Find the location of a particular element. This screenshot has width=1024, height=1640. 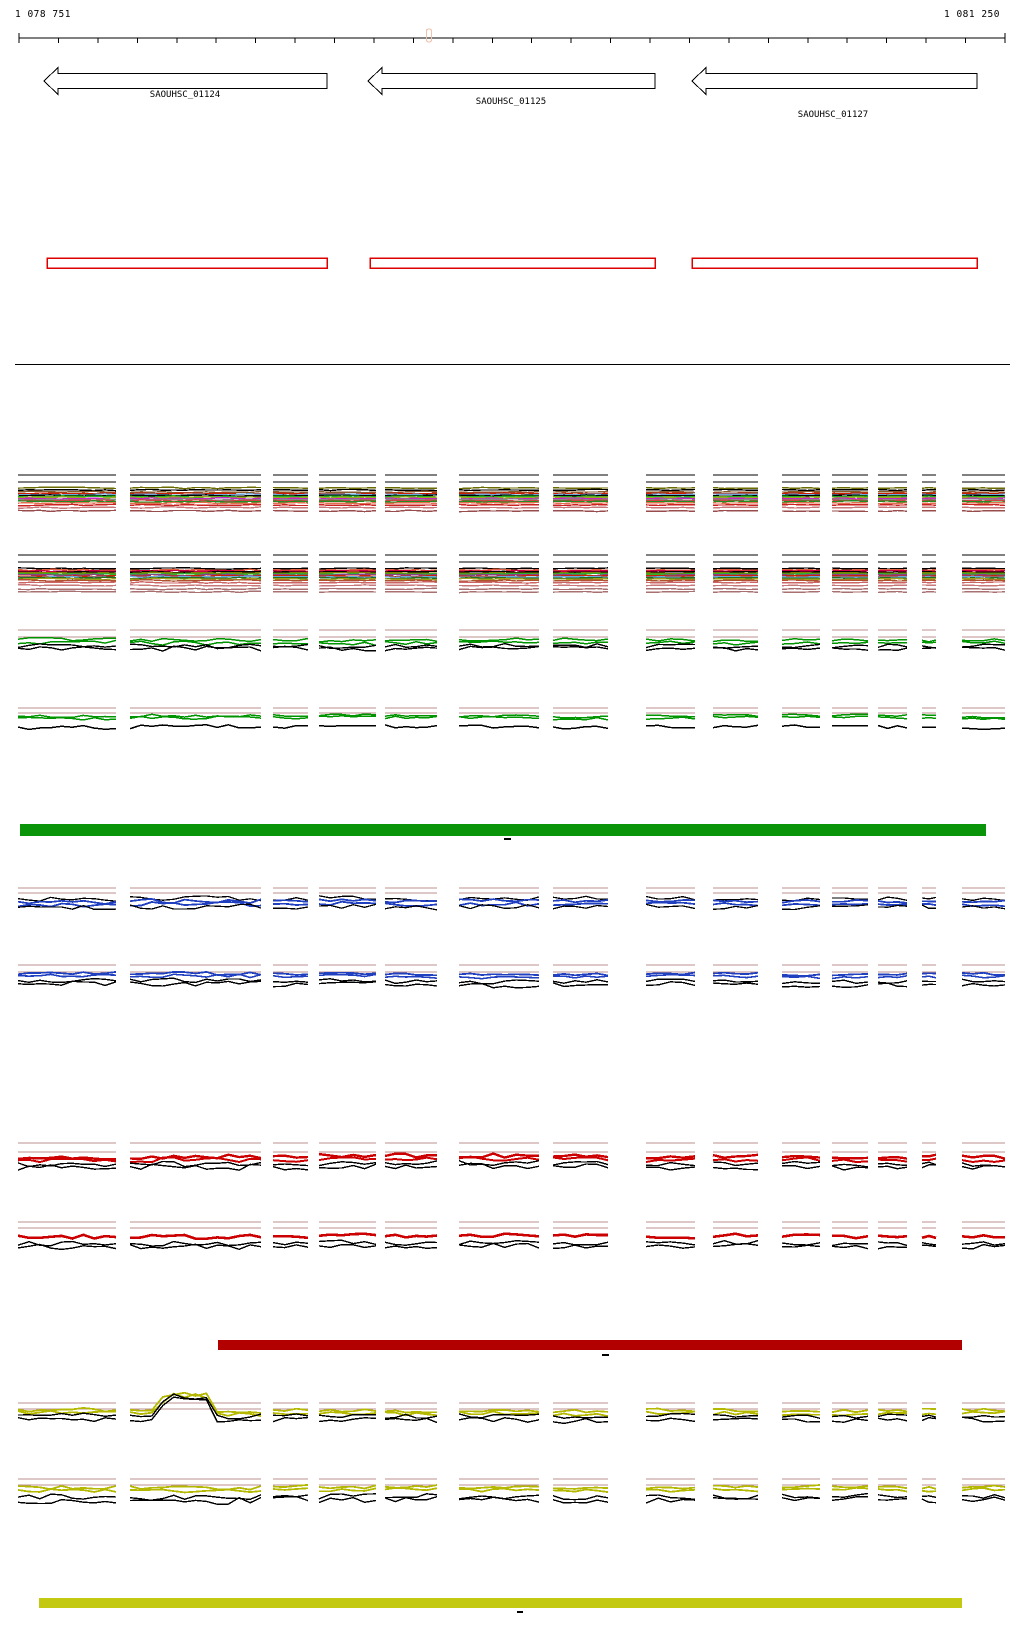

gene-label-saouhsc-01127: SAOUHSC_01127 is located at coordinates (833, 115).